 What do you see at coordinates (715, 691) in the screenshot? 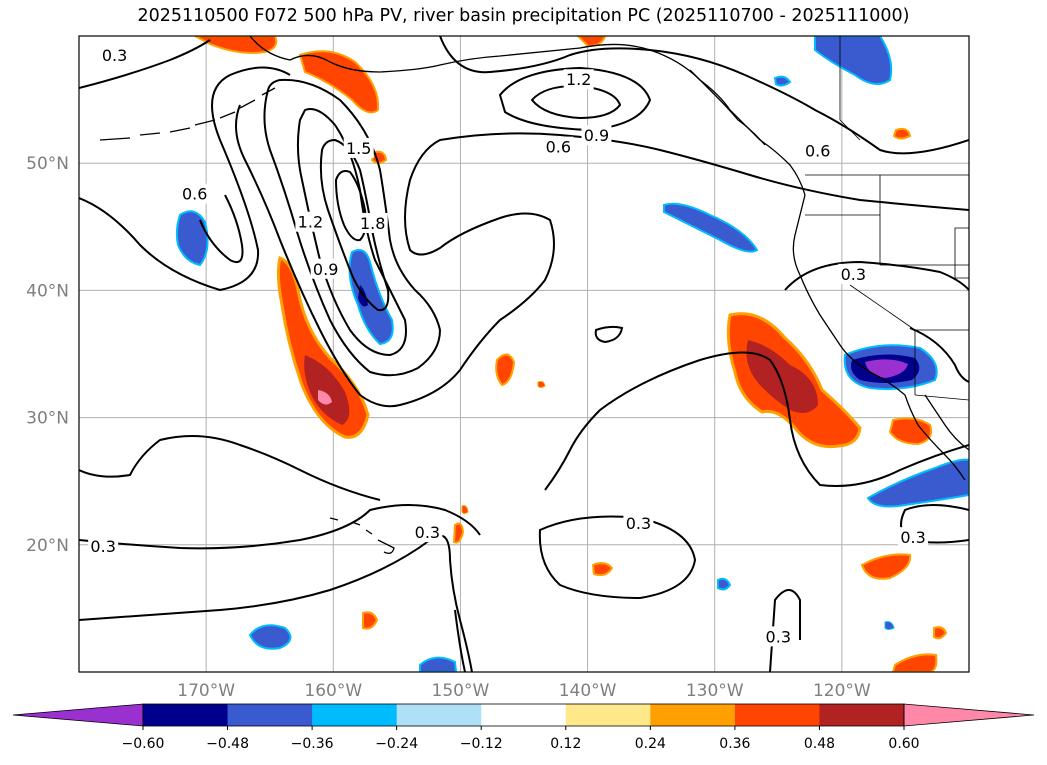
I see `longitude-label: 130°W` at bounding box center [715, 691].